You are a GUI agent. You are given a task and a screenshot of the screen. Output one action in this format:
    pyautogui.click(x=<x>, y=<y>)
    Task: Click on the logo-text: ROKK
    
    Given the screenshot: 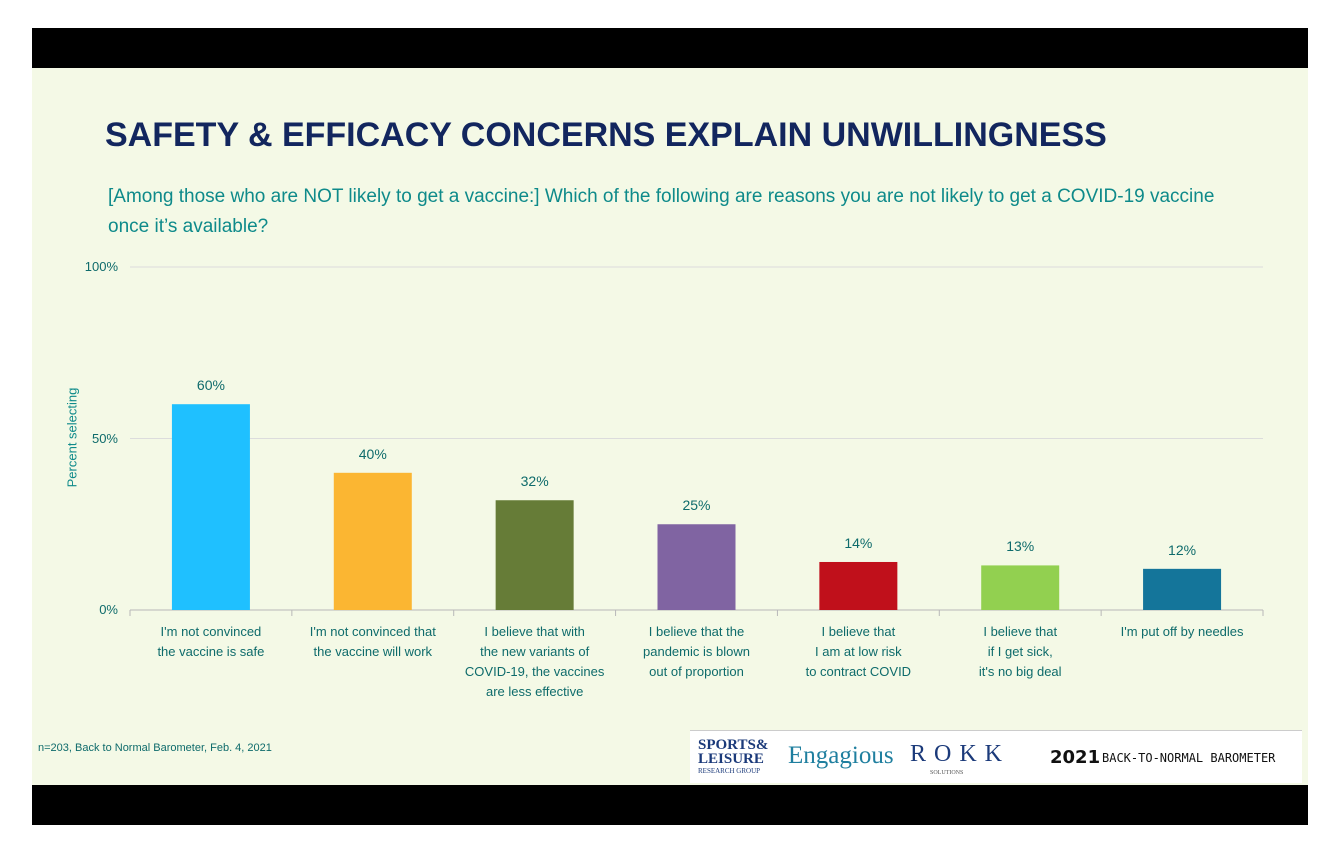 What is the action you would take?
    pyautogui.click(x=960, y=754)
    